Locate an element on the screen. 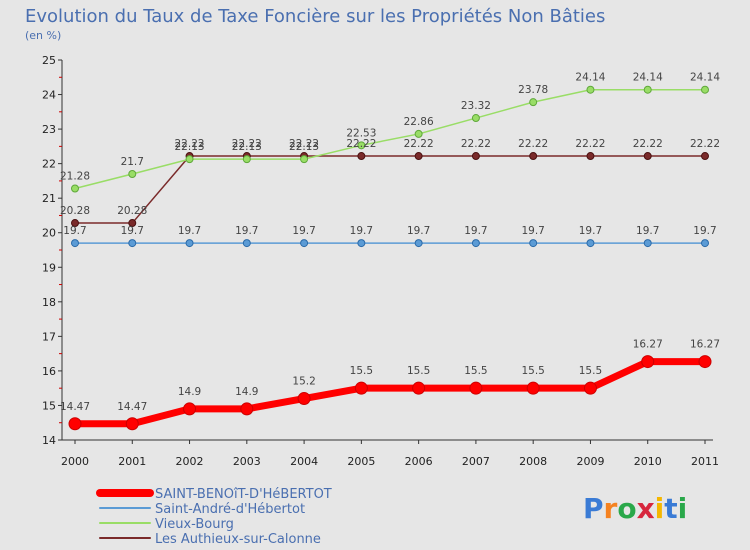 This screenshot has height=550, width=750. legend-label: Vieux-Bourg is located at coordinates (194, 524).